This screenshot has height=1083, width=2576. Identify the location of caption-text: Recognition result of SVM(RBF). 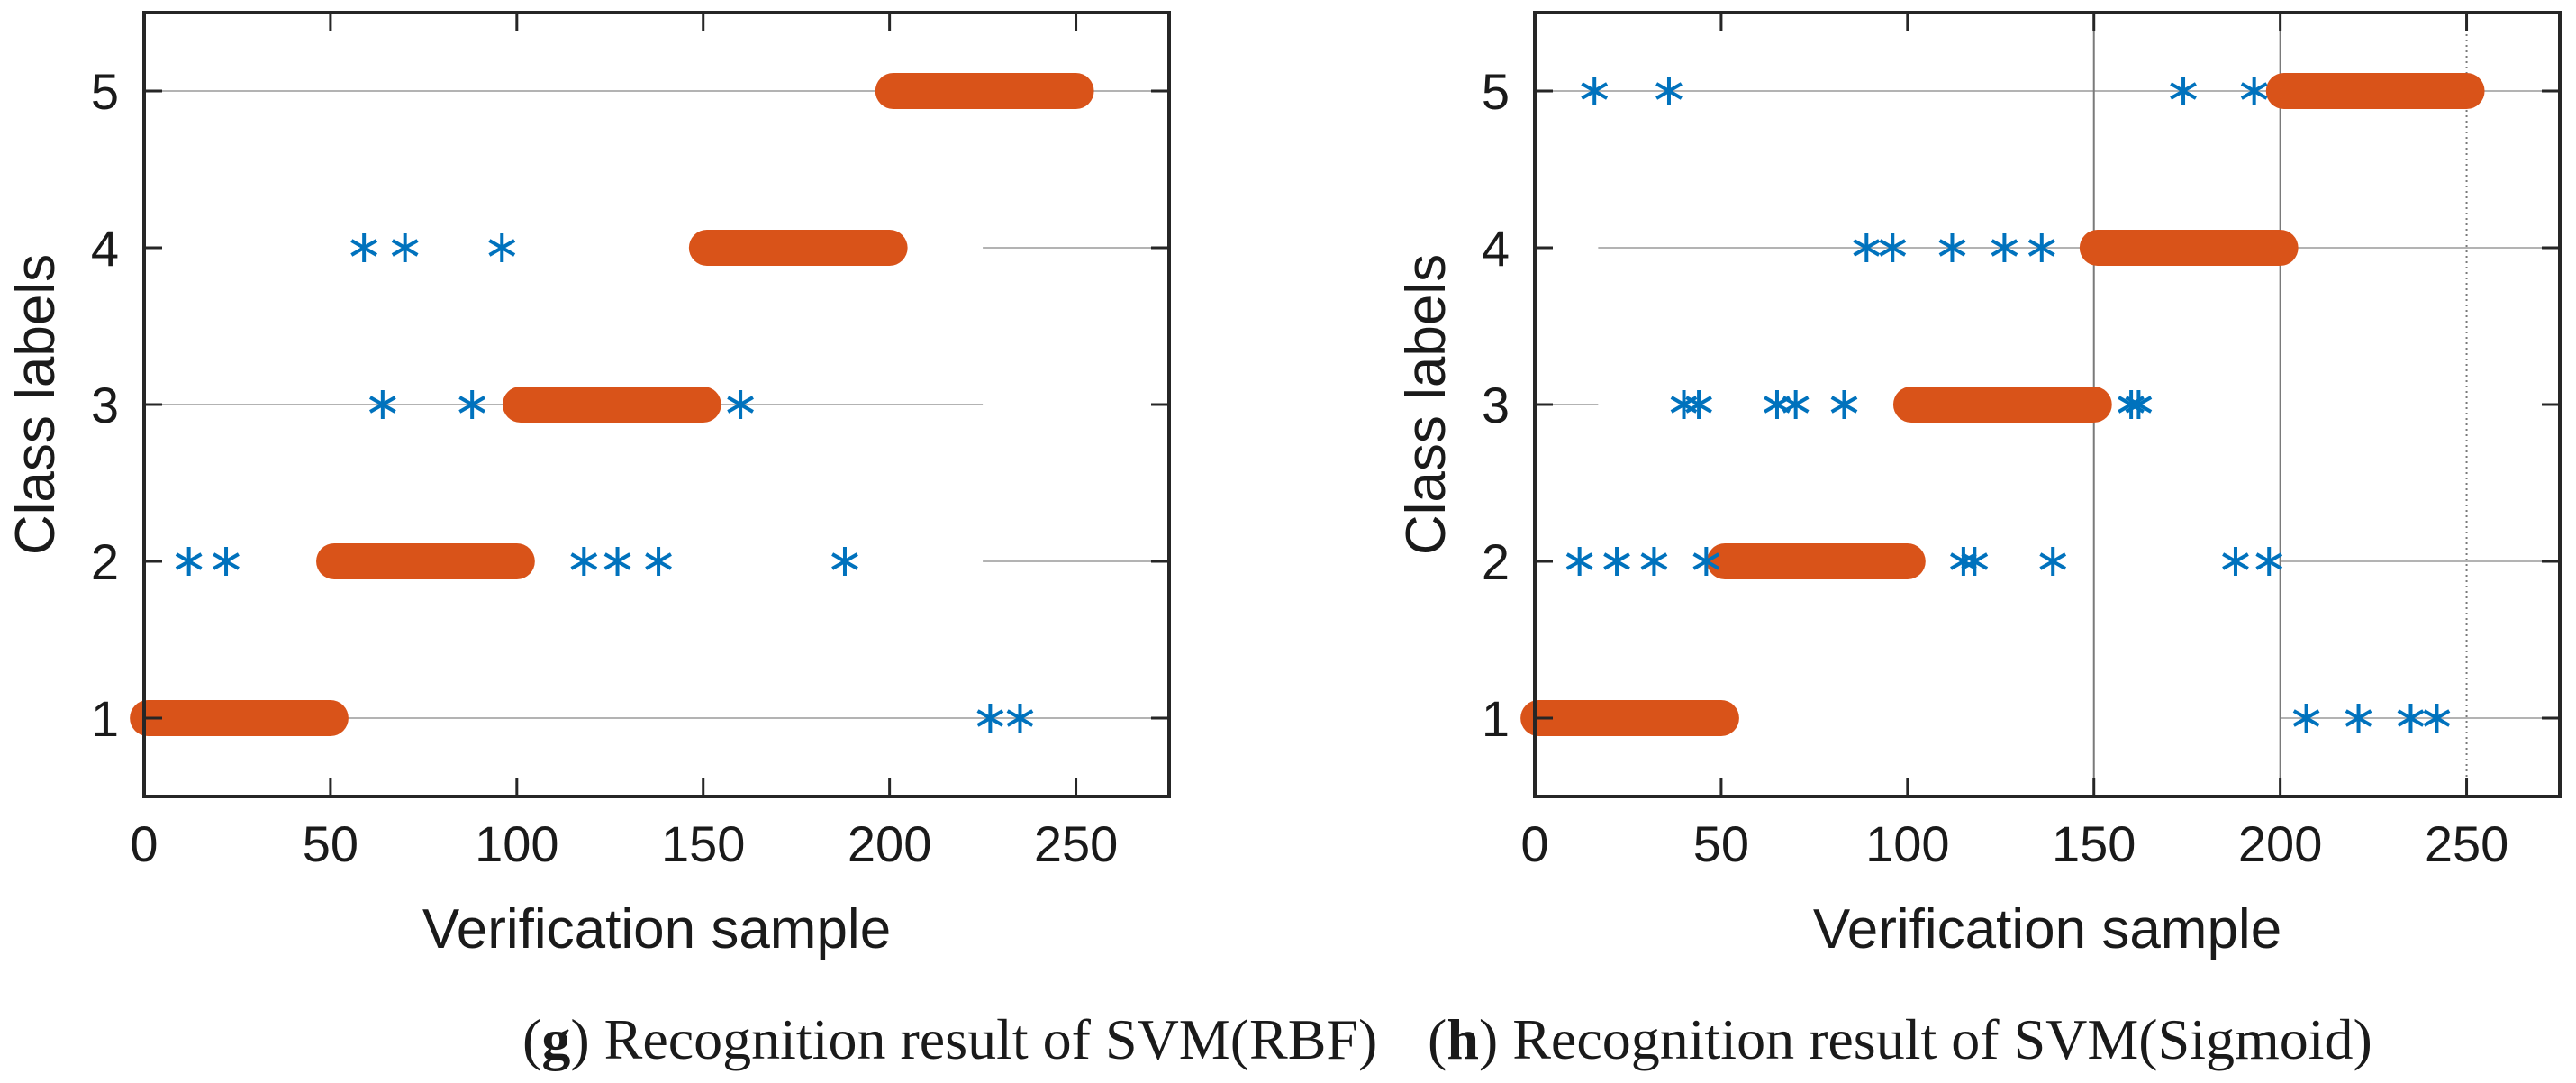
(984, 1039).